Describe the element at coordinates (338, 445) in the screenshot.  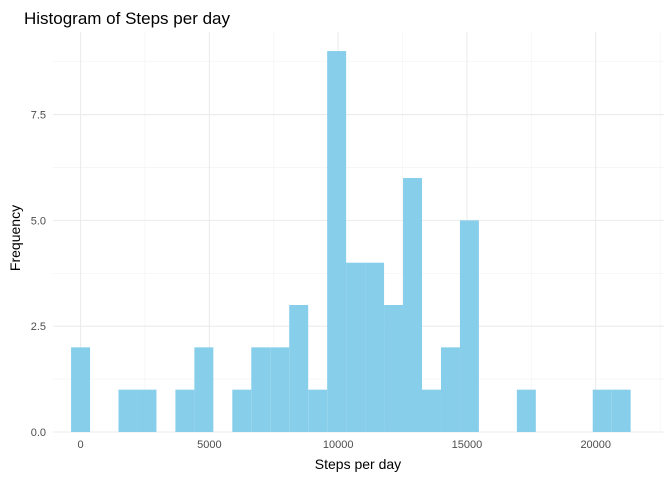
I see `x-tick-label: 10000` at that location.